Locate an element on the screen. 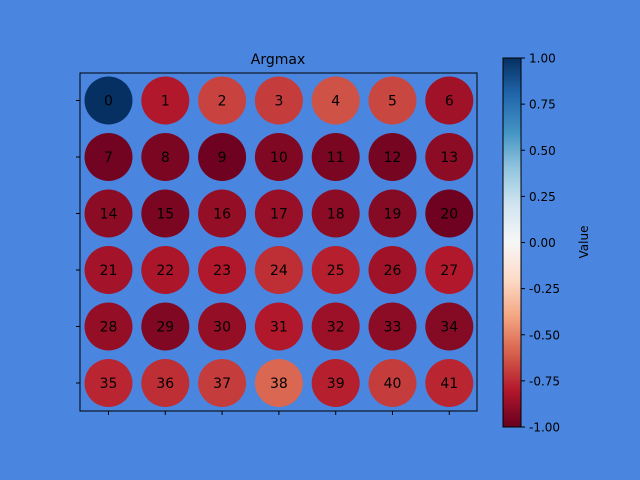 This screenshot has width=640, height=480. colorbar-tick-label: 0.00 is located at coordinates (542, 243).